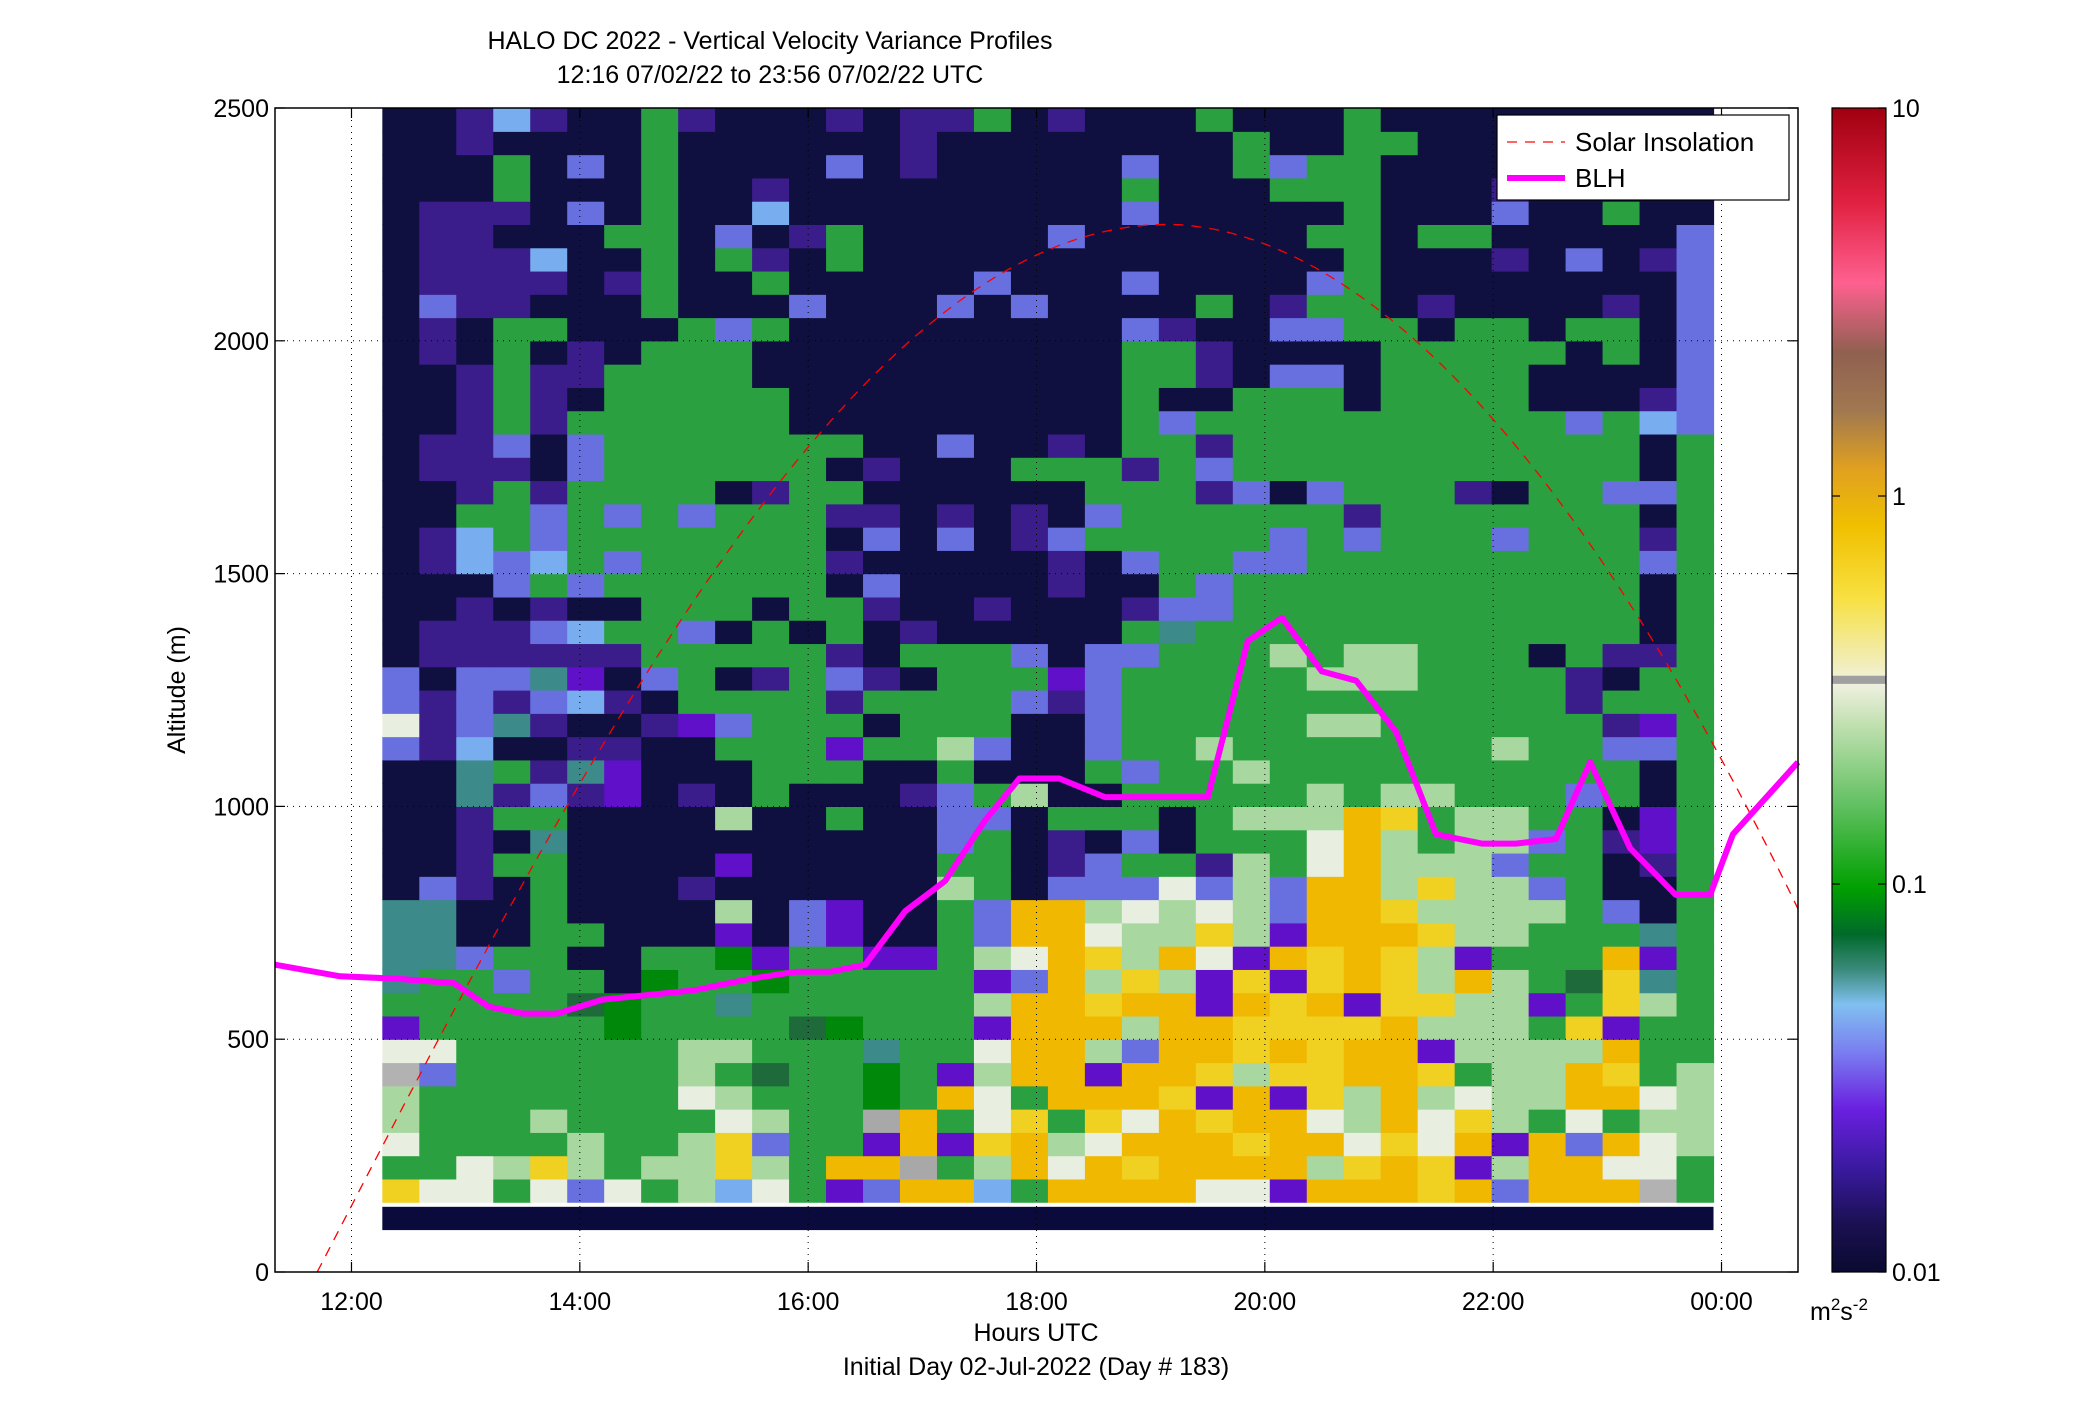 This screenshot has height=1425, width=2098. What do you see at coordinates (1265, 1302) in the screenshot?
I see `x-tick-label: 20:00` at bounding box center [1265, 1302].